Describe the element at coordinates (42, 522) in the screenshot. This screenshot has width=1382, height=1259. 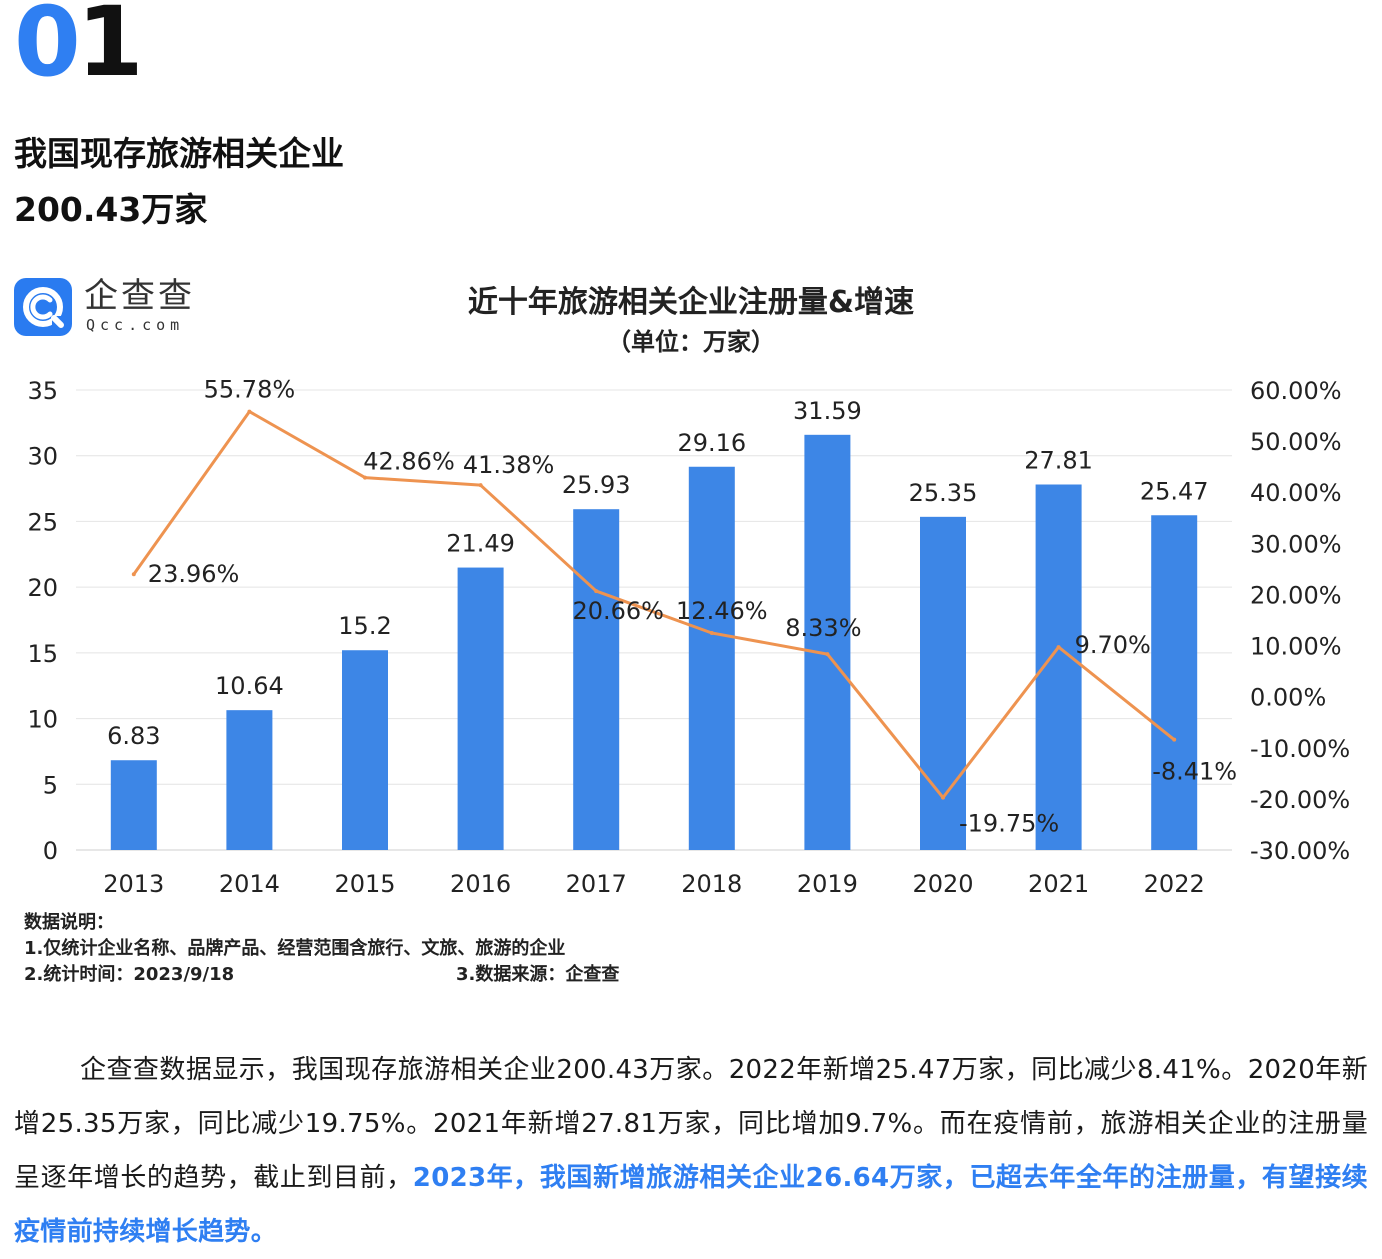
I see `y-tick-label: 25` at that location.